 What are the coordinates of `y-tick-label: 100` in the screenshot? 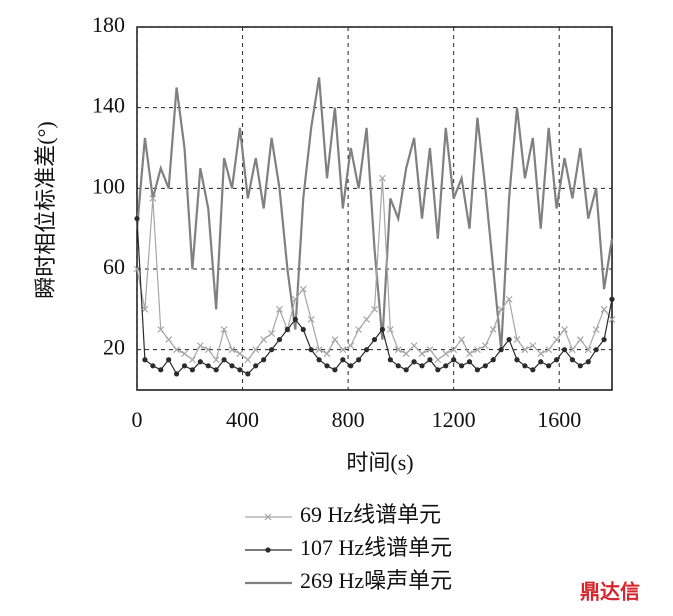 It's located at (108, 185).